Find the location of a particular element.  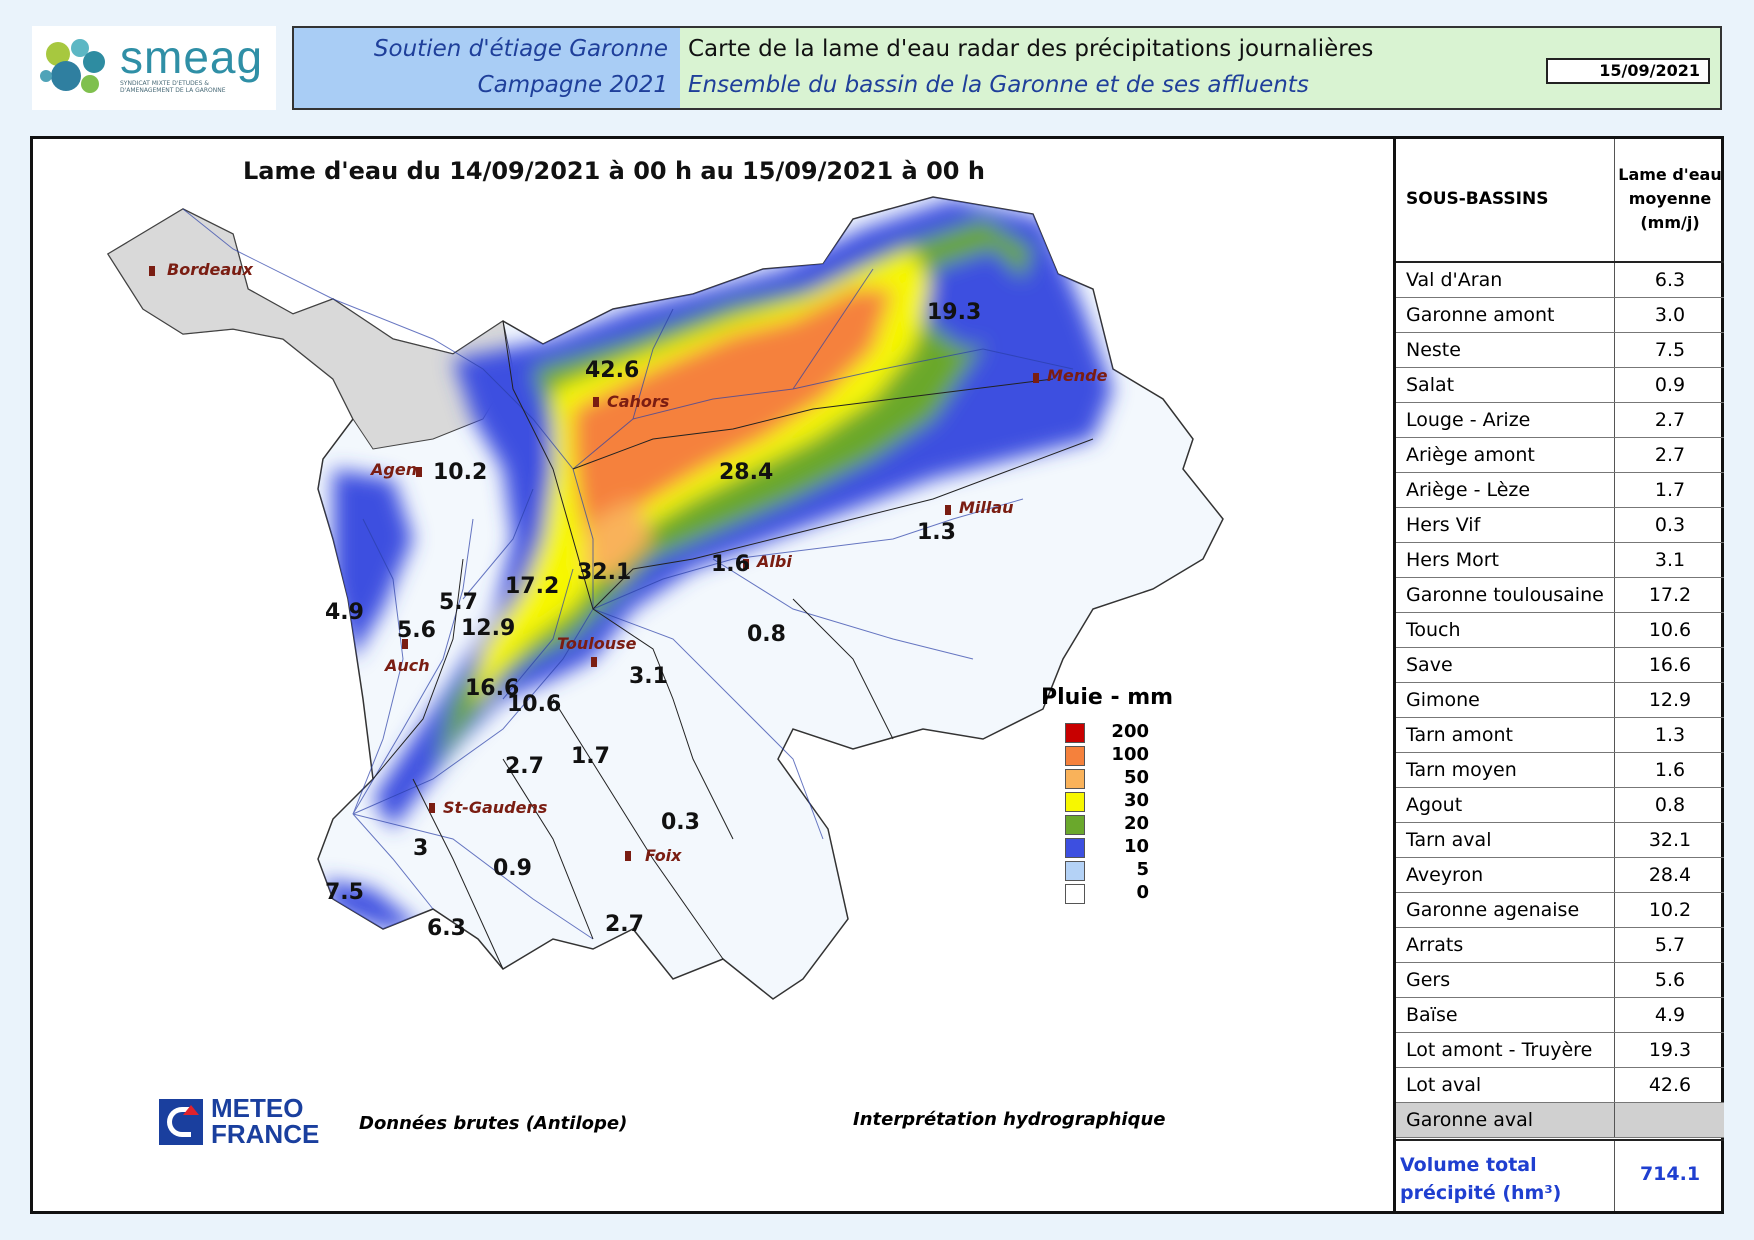

provider-line1: METEO is located at coordinates (257, 1108).